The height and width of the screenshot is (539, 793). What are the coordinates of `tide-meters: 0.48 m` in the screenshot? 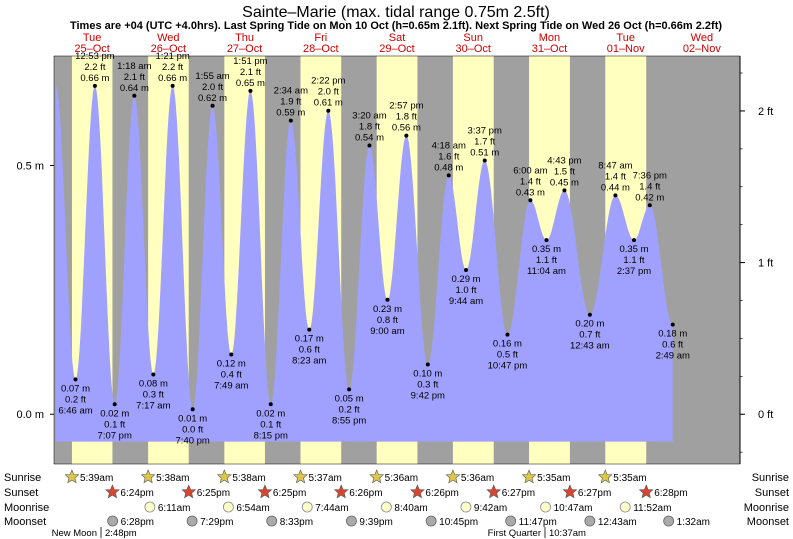 It's located at (448, 167).